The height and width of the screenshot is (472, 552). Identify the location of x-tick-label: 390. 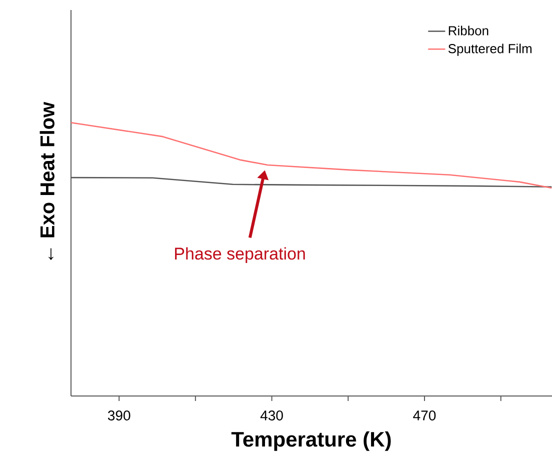
(119, 415).